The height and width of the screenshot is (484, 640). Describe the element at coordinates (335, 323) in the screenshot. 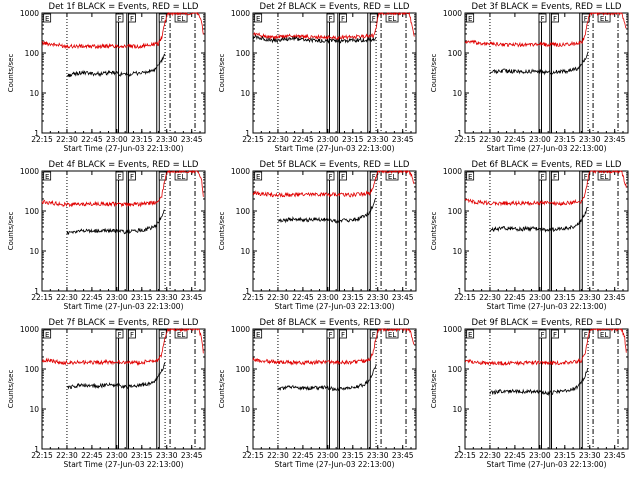

I see `panel-title: Det 8f BLACK = Events, RED = LLD` at that location.